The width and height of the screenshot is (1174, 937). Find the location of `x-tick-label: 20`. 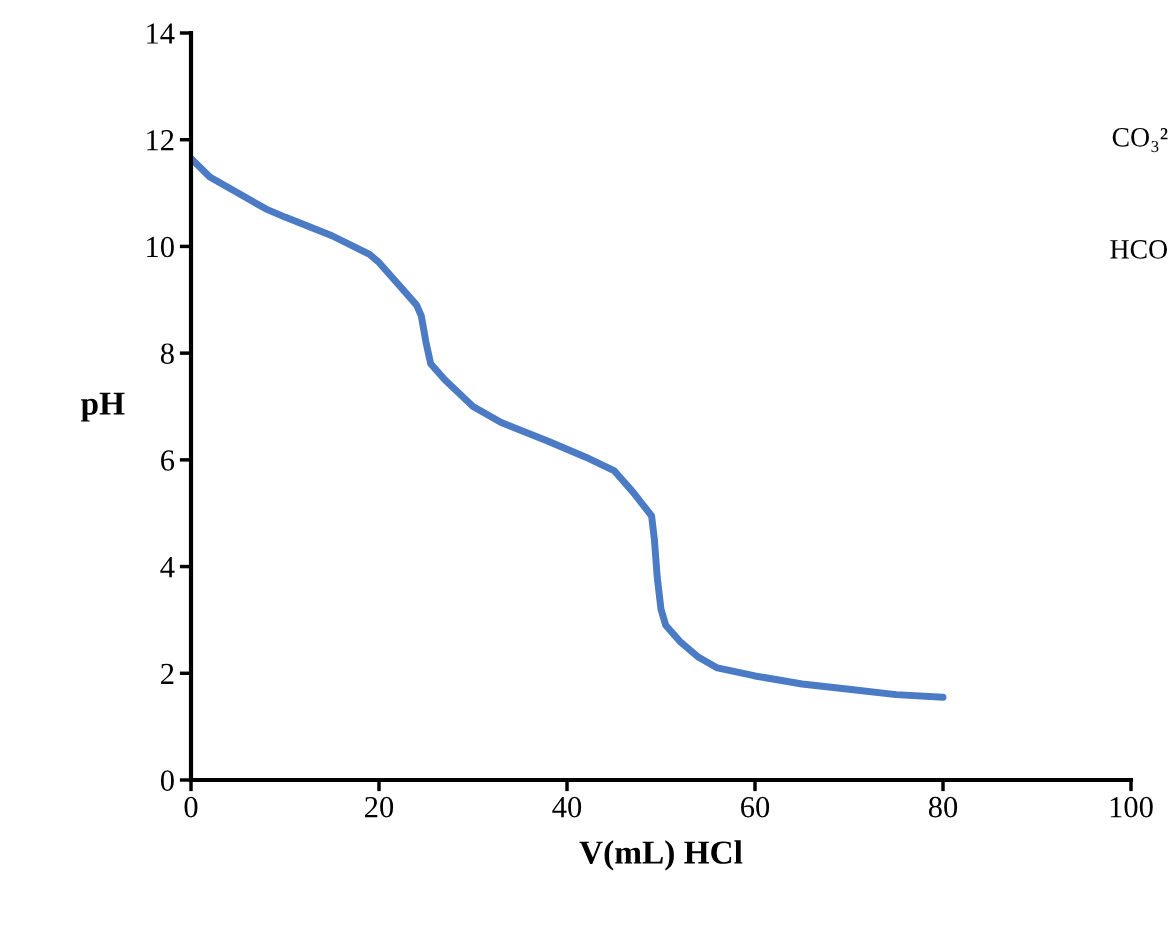

x-tick-label: 20 is located at coordinates (379, 807).